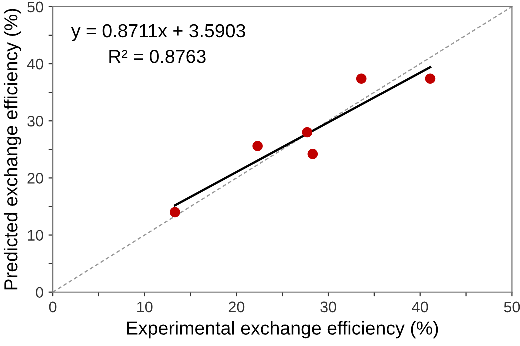 The image size is (520, 346). I want to click on y-tick-label: 30, so click(36, 121).